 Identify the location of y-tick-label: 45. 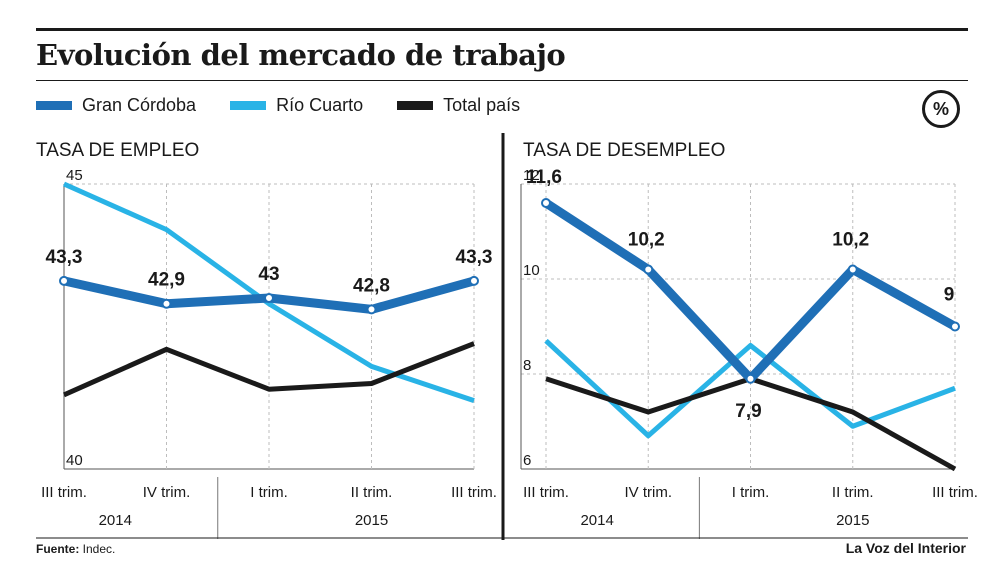
(74, 175).